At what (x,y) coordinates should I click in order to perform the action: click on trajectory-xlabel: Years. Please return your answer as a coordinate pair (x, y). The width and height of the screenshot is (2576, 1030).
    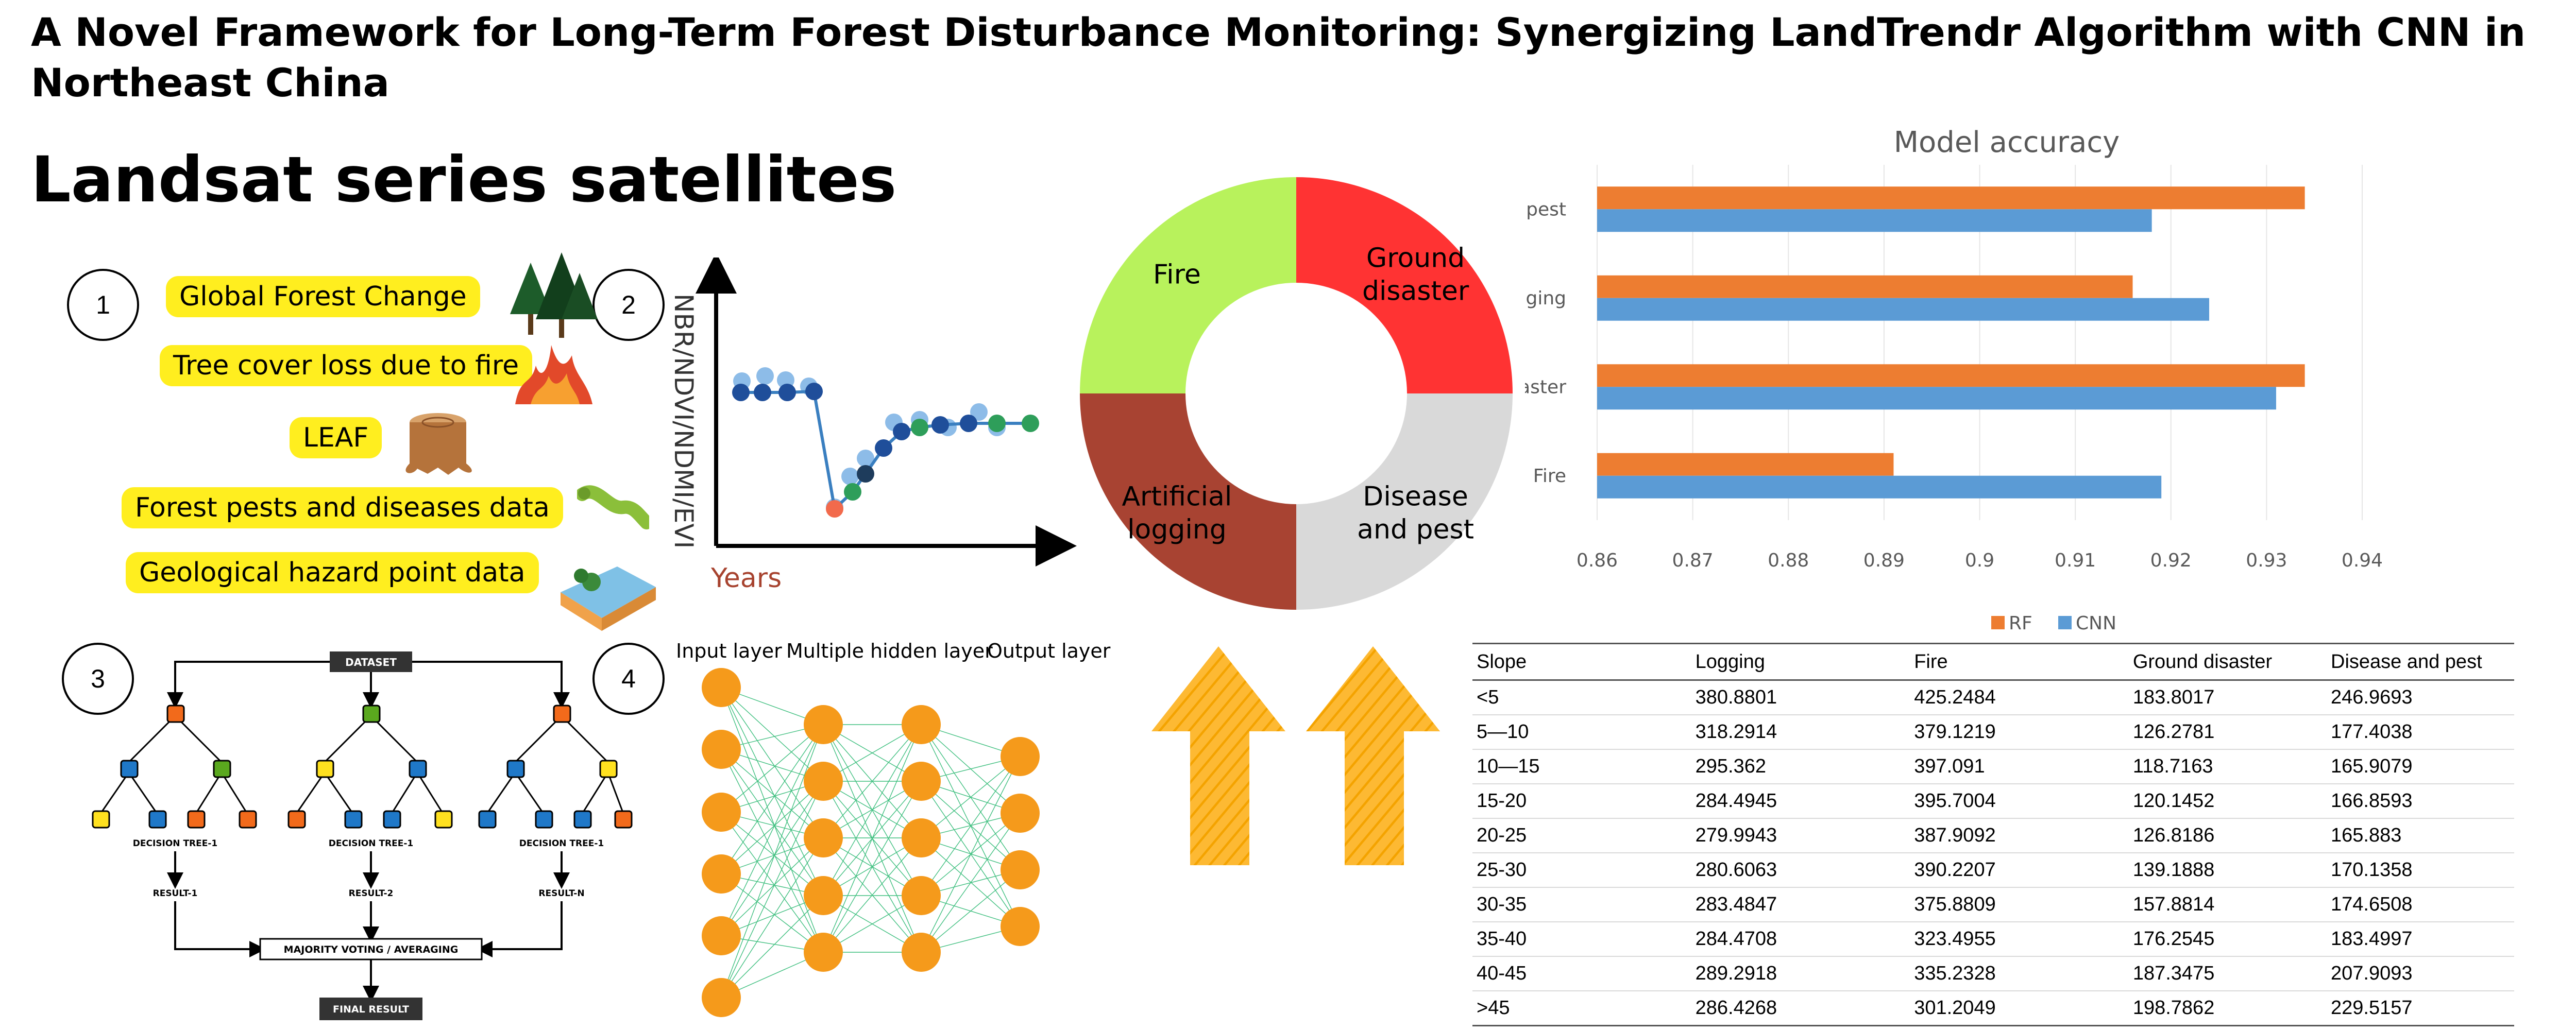
    Looking at the image, I should click on (746, 578).